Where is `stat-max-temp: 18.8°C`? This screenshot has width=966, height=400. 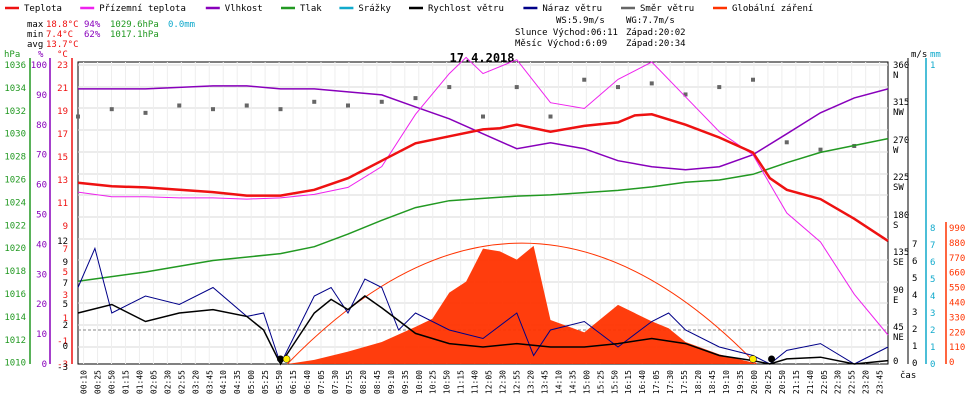
stat-max-temp: 18.8°C is located at coordinates (62, 25).